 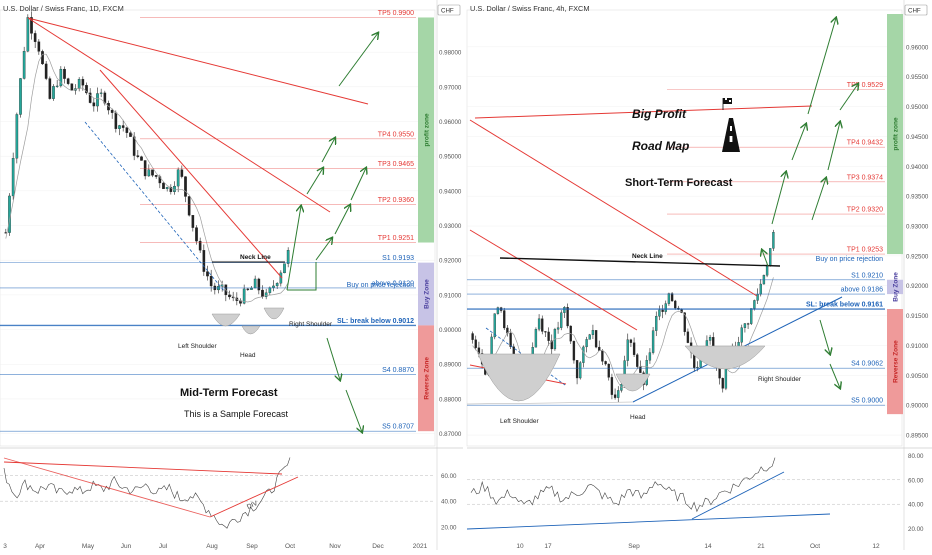 What do you see at coordinates (396, 238) in the screenshot?
I see `level-label-tp: TP1 0.9251` at bounding box center [396, 238].